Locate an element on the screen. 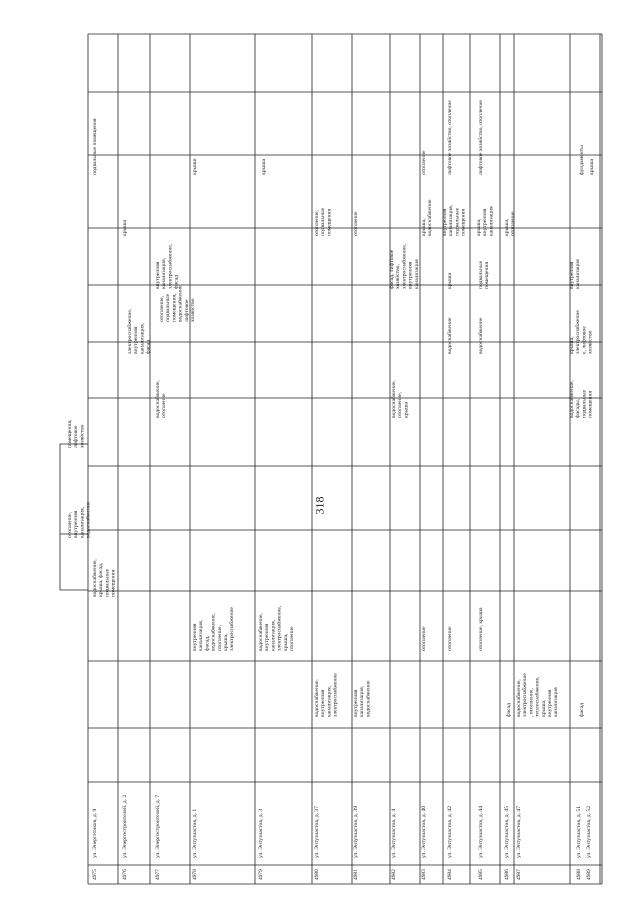  row-address: ул. Энергостроителей, д. 7 is located at coordinates (157, 826).